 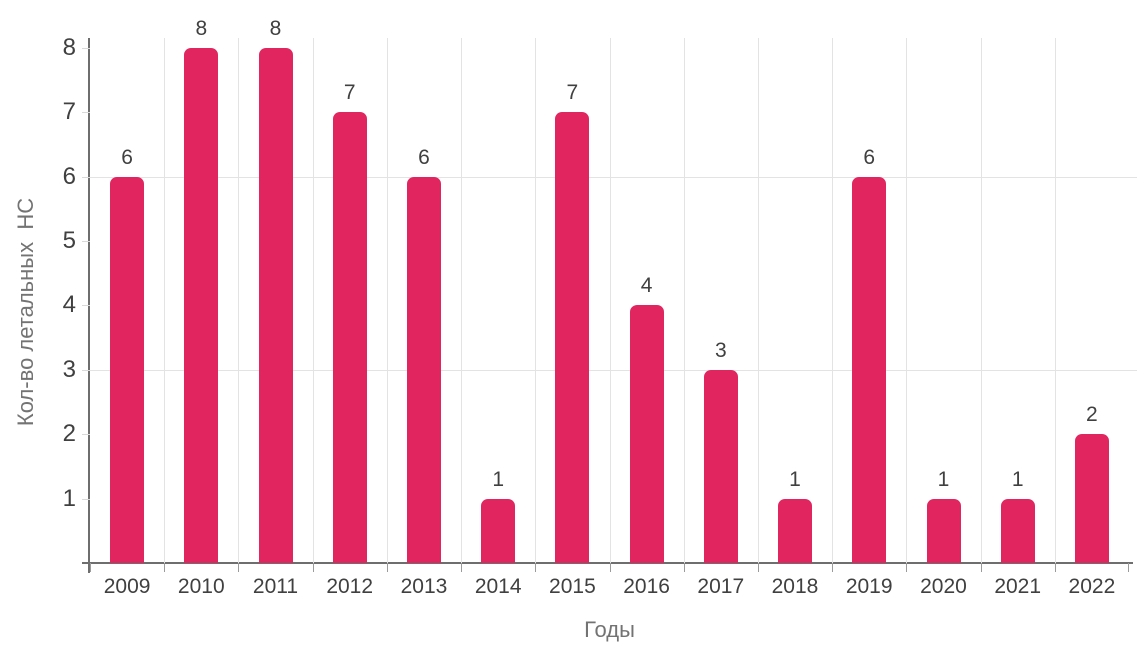 I want to click on x-axis-title: Годы, so click(x=609, y=629).